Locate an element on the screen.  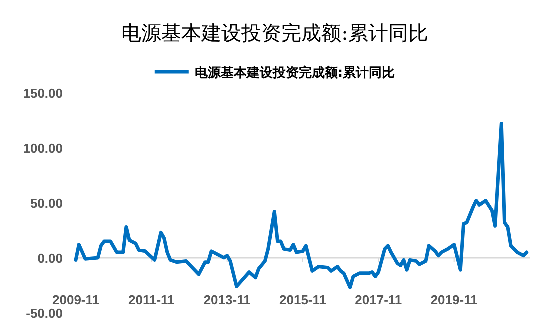
y-tick-label: 100.00 is located at coordinates (43, 148).